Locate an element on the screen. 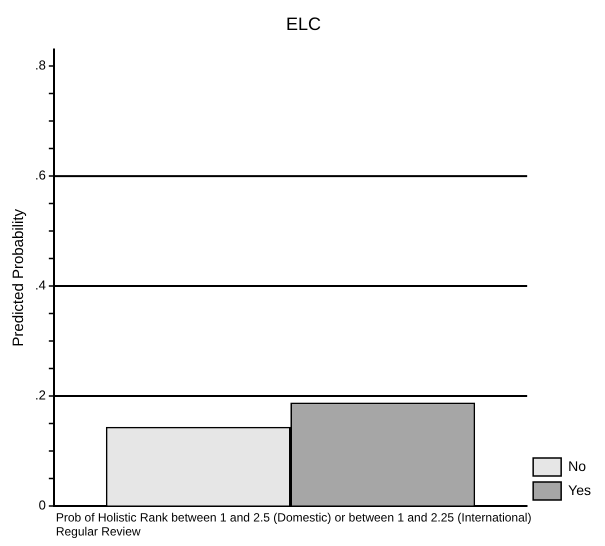  legend-label: Yes is located at coordinates (580, 490).